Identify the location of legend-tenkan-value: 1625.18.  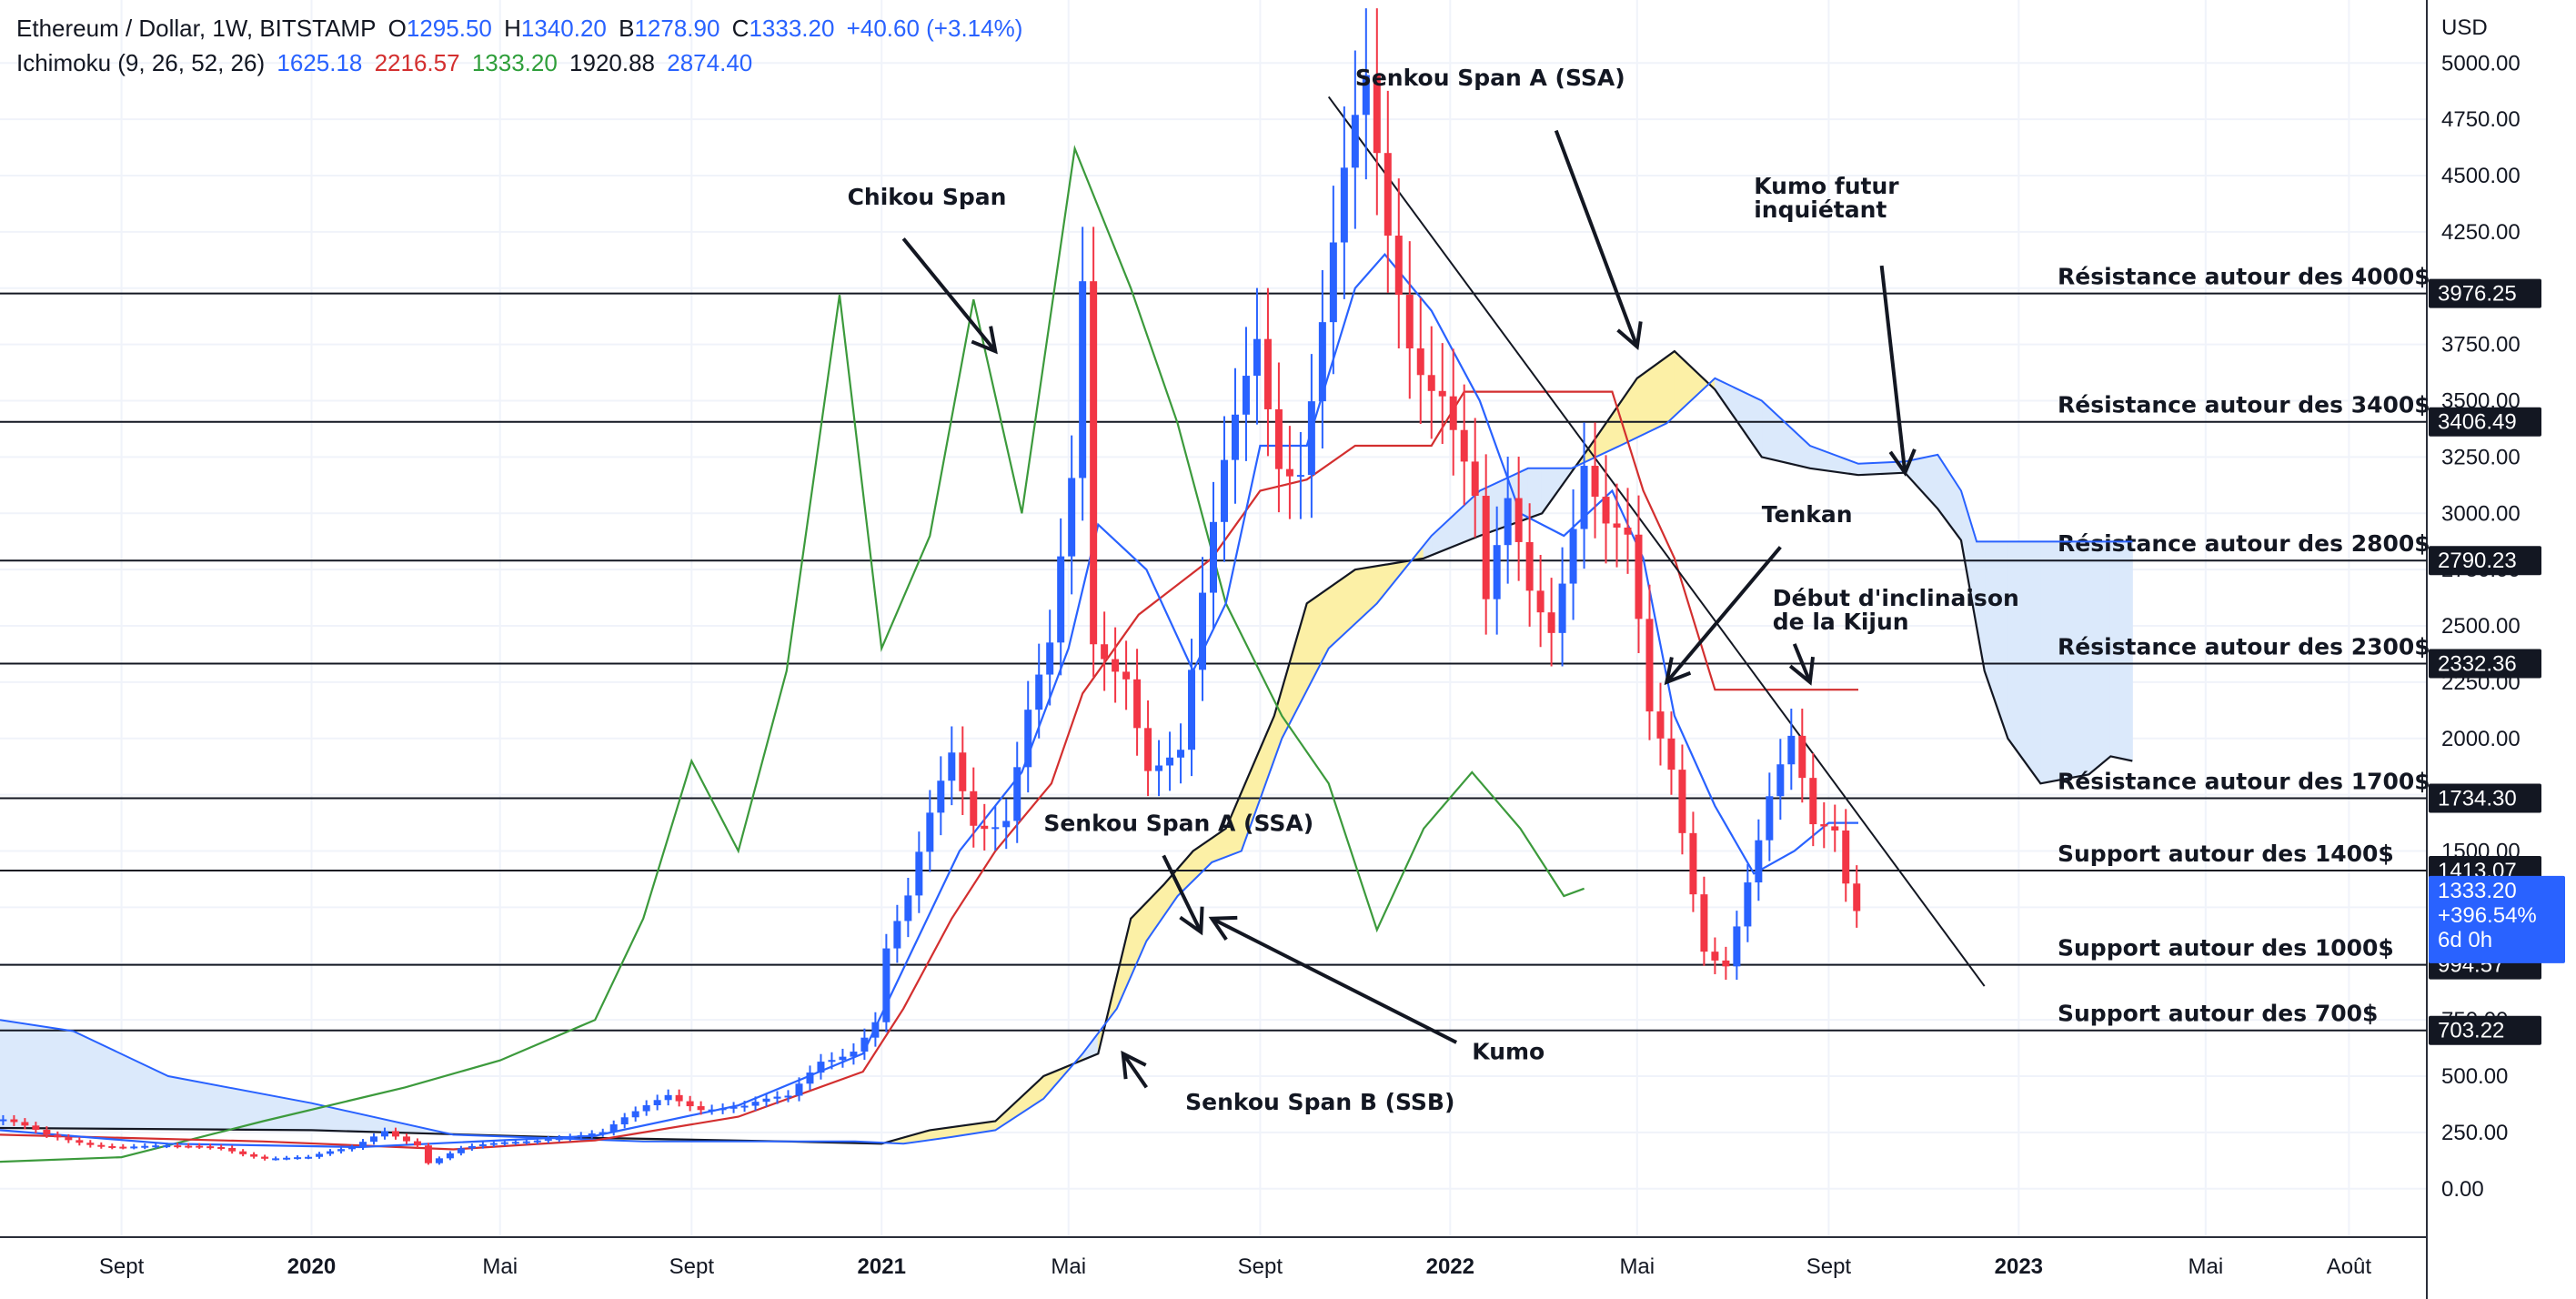
(320, 63).